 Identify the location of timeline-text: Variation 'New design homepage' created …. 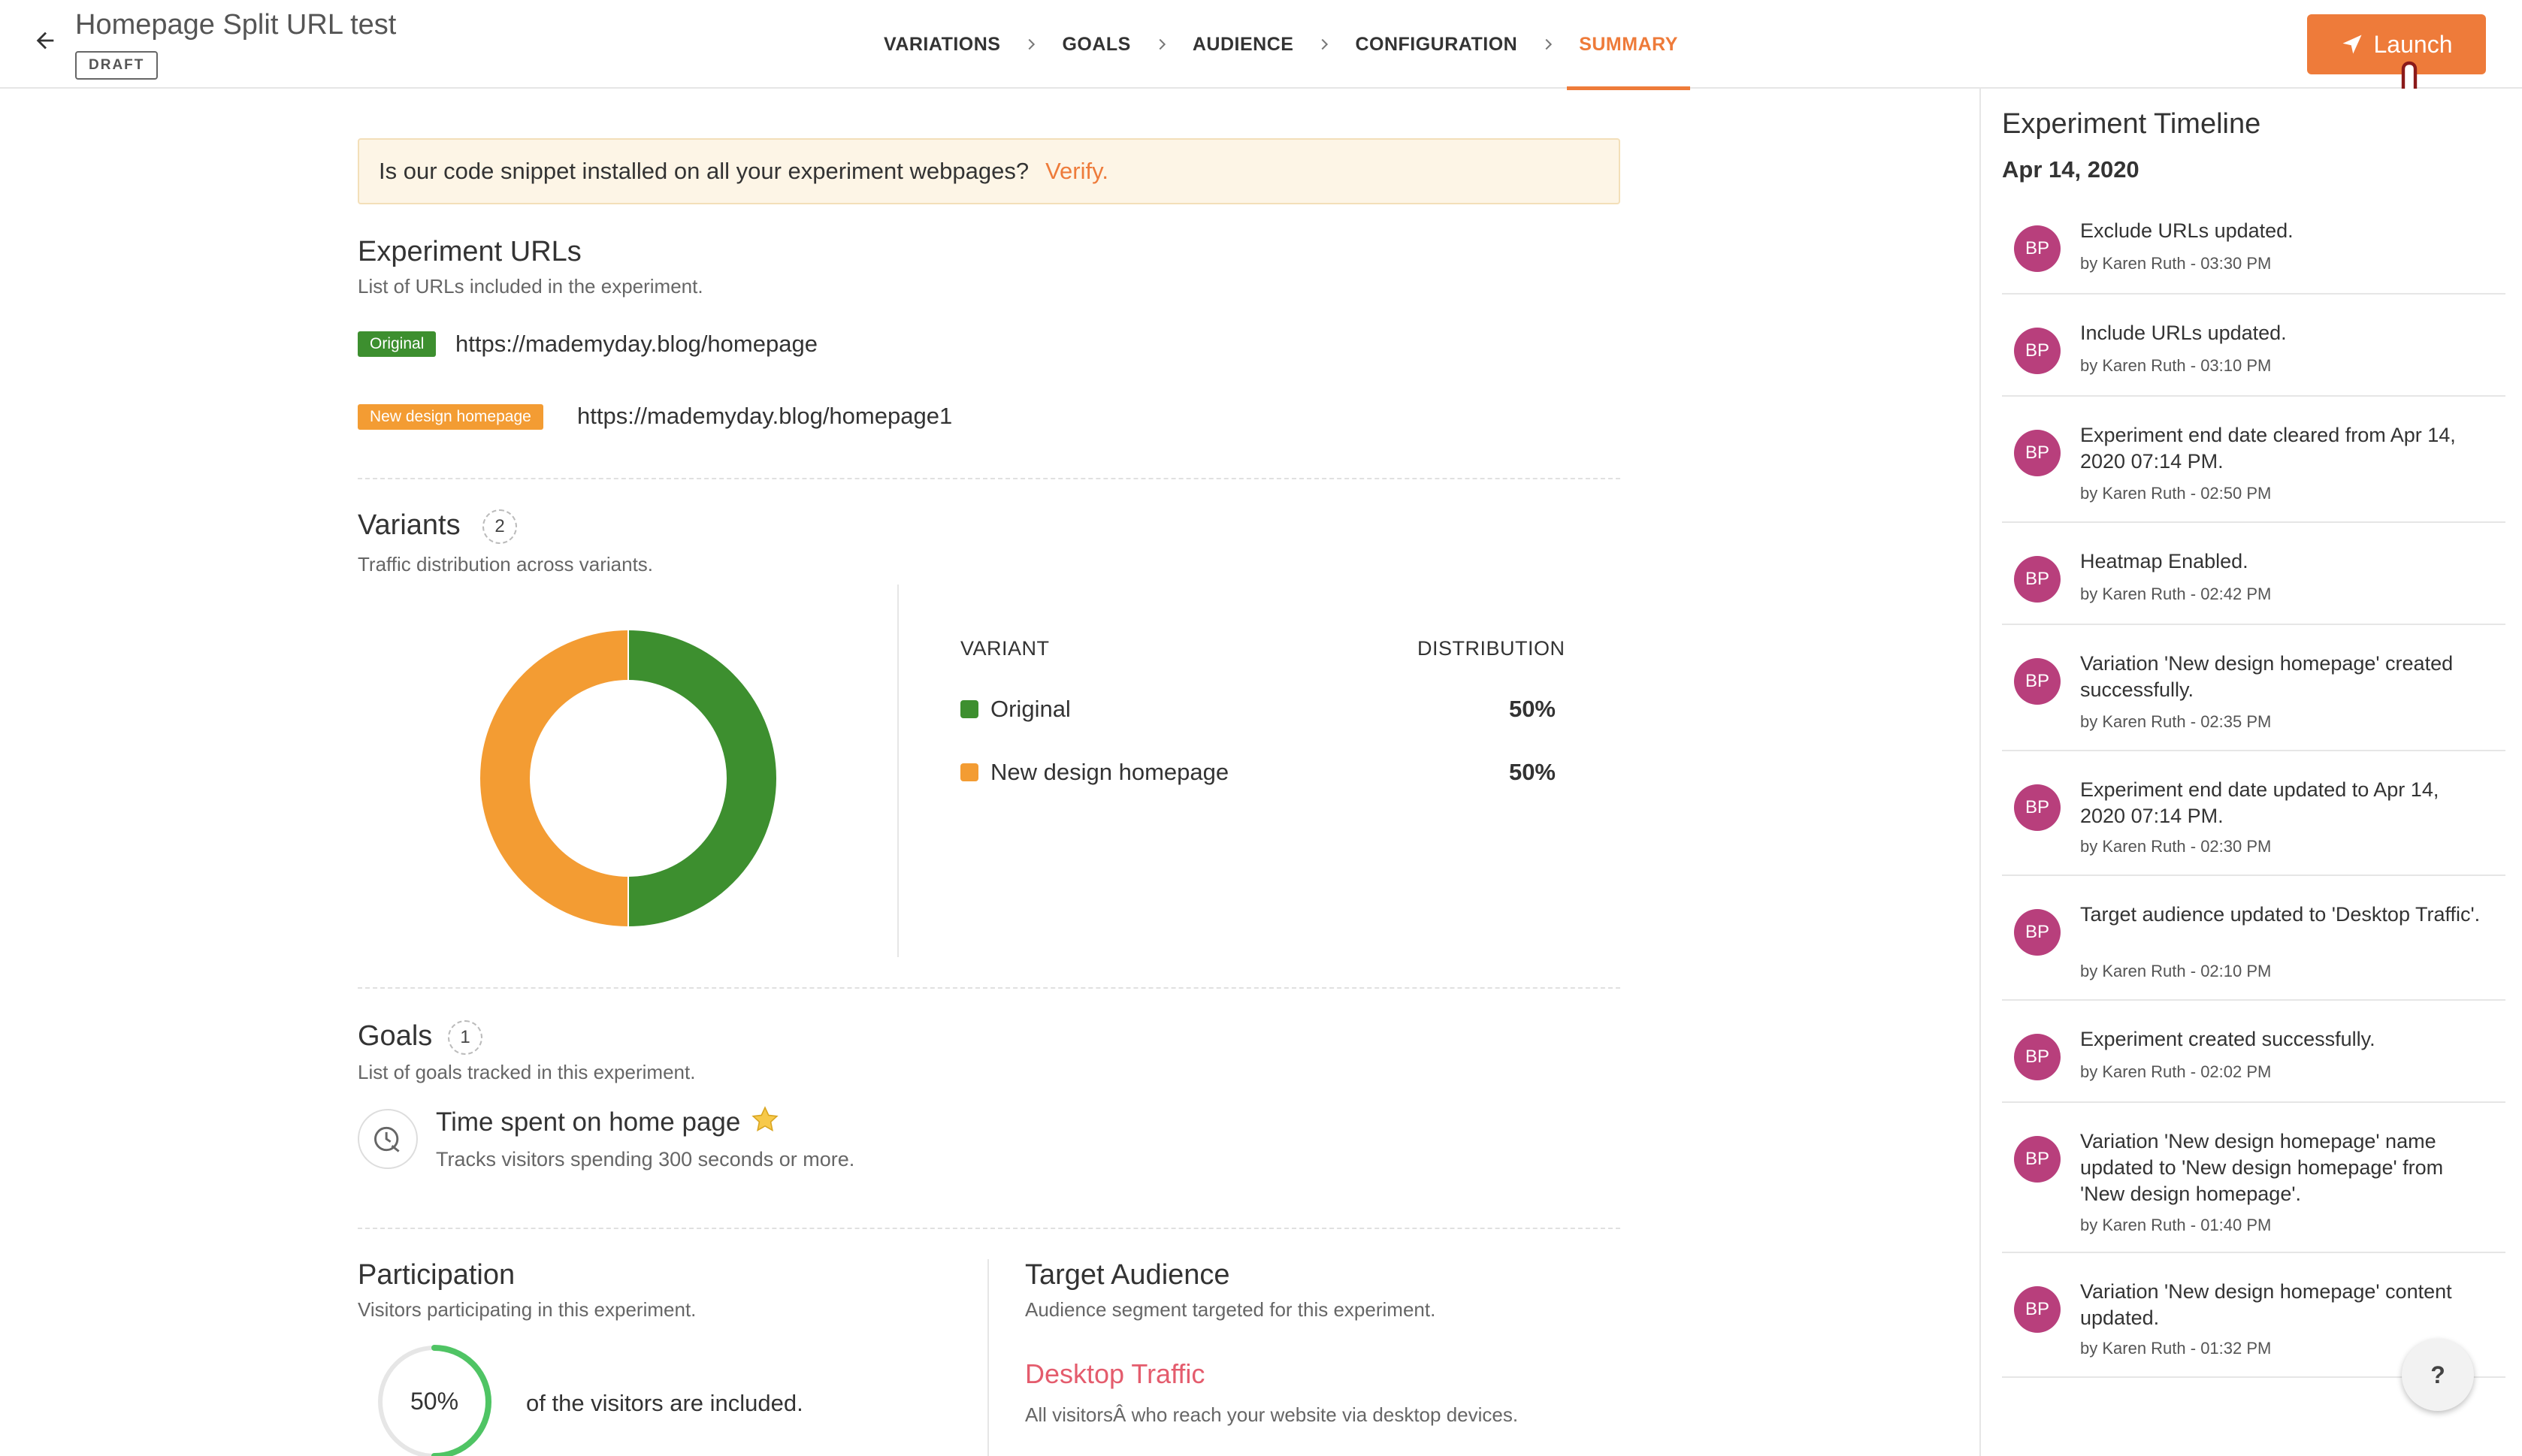
(2267, 676).